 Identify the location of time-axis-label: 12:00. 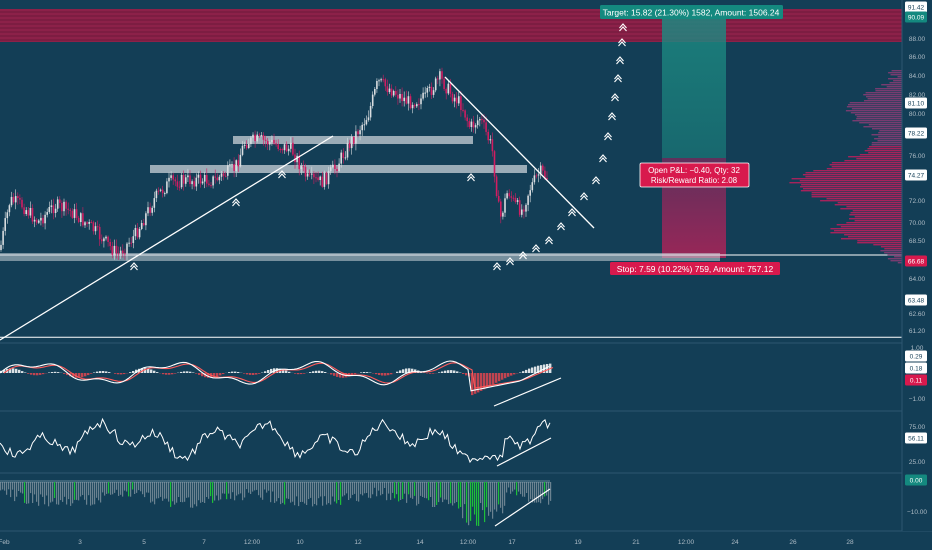
(468, 542).